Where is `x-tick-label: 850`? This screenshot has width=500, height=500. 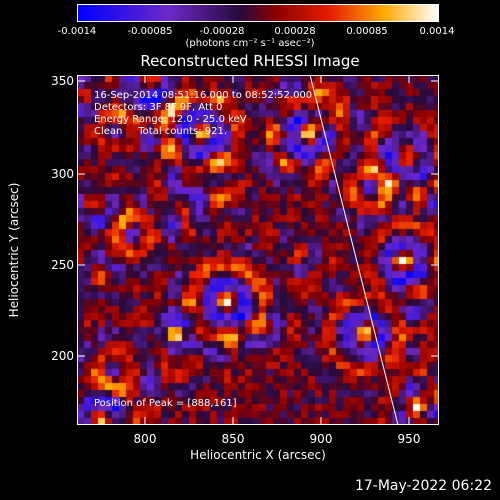 x-tick-label: 850 is located at coordinates (233, 439).